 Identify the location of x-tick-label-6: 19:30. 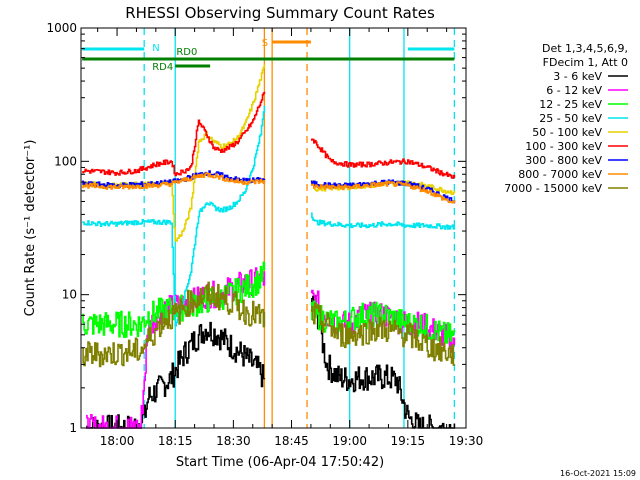
(466, 441).